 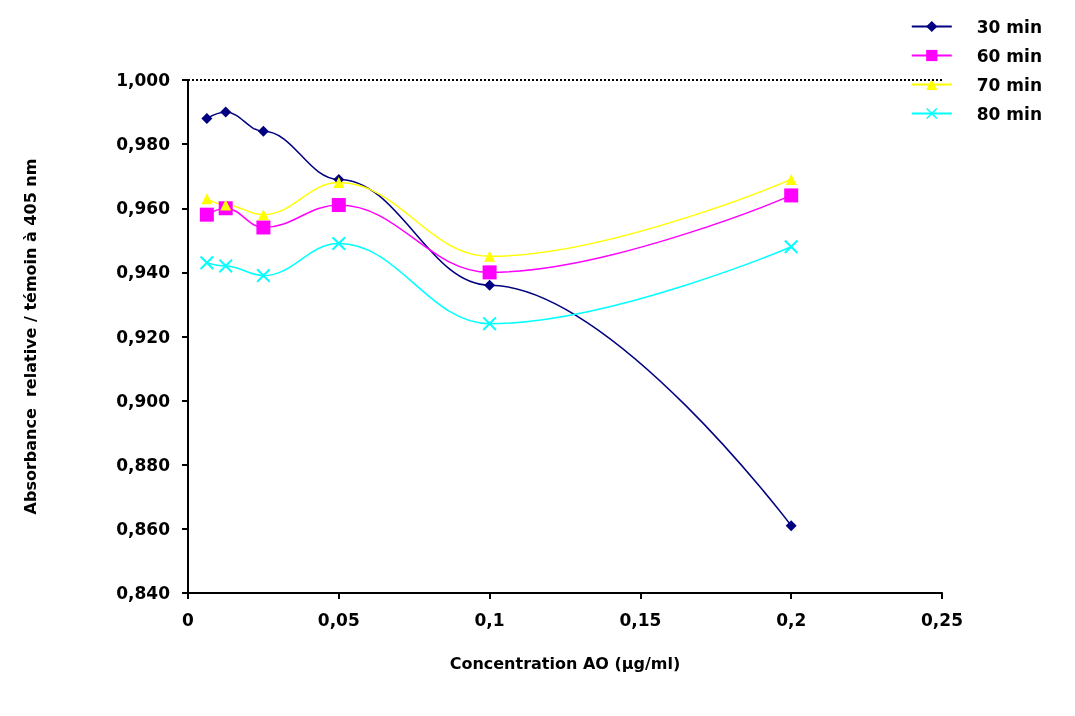 What do you see at coordinates (143, 336) in the screenshot?
I see `y-tick-label: 0,920` at bounding box center [143, 336].